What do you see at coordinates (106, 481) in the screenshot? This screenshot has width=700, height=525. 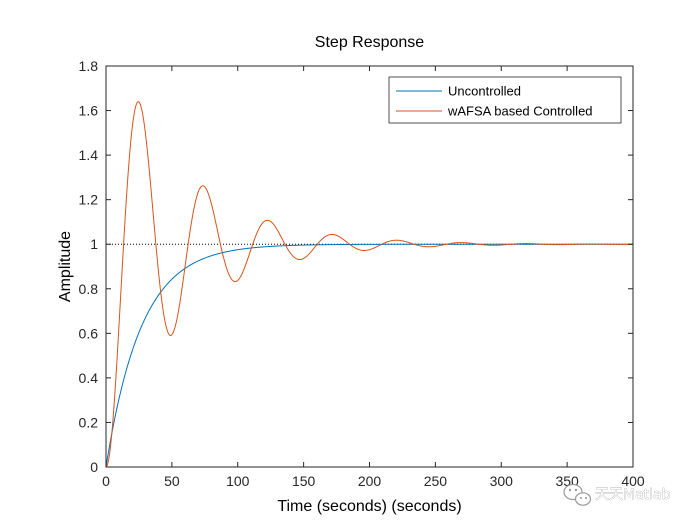 I see `x-tick-label: 0` at bounding box center [106, 481].